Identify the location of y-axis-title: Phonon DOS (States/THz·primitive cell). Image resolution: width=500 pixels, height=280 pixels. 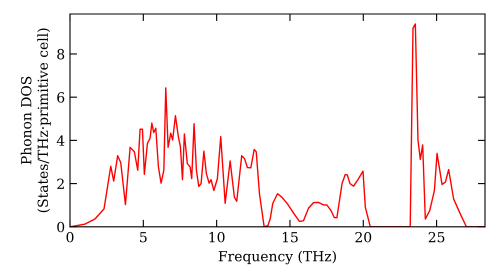
(35, 120).